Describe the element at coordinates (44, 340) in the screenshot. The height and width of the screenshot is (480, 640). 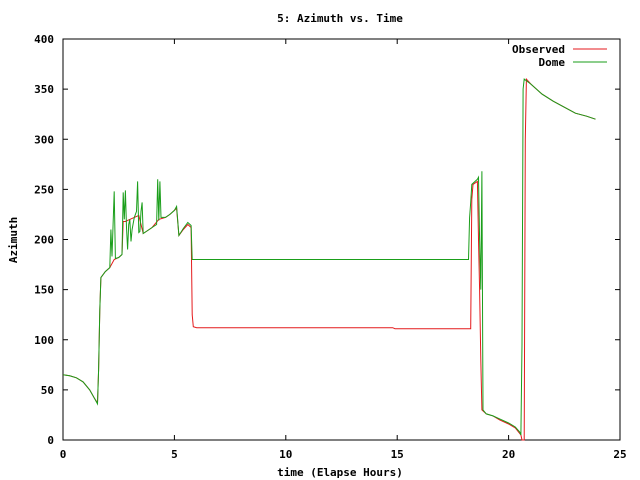
I see `y-tick-label: 100` at that location.